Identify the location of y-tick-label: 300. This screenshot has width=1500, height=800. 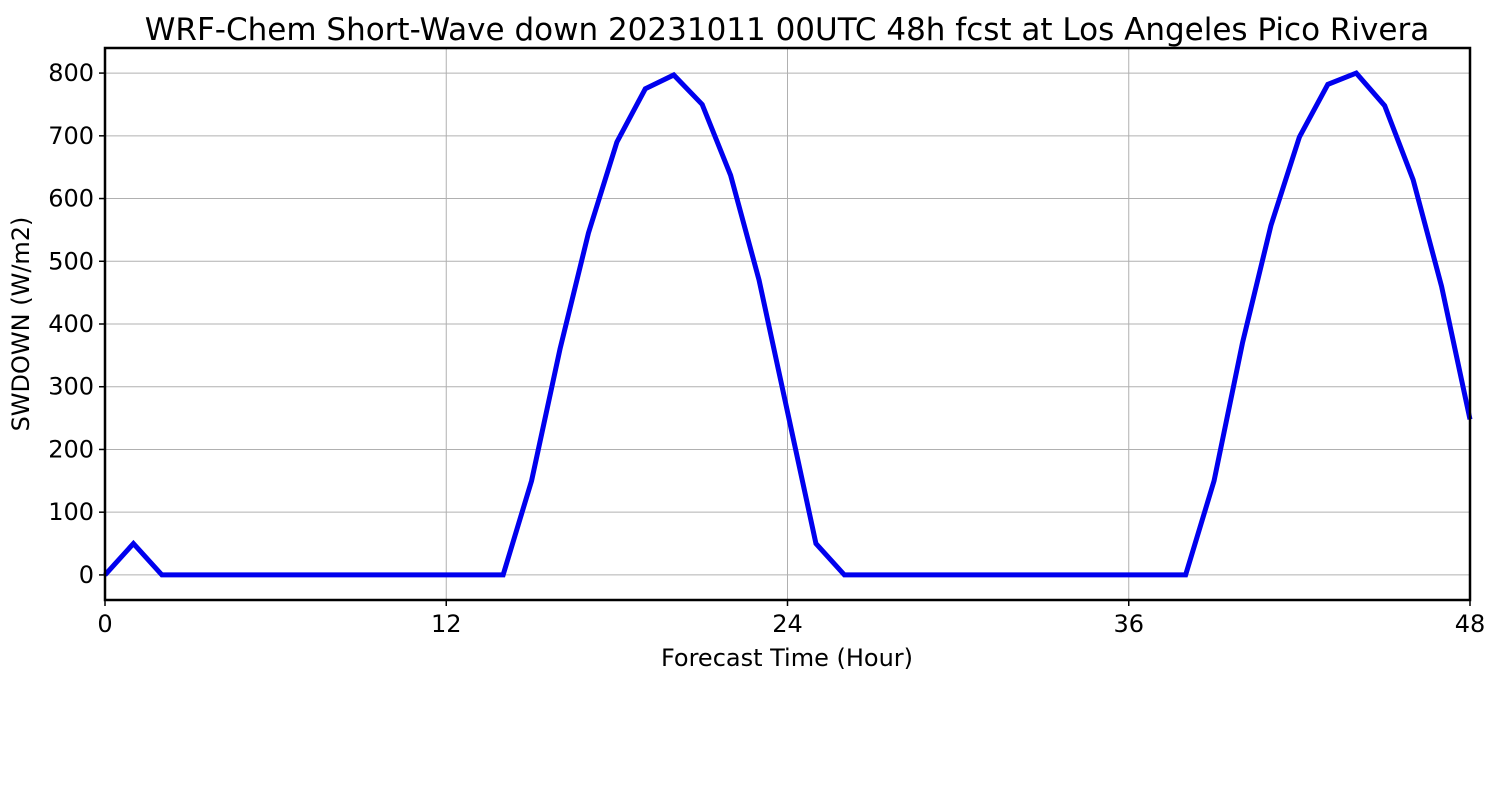
(71, 387).